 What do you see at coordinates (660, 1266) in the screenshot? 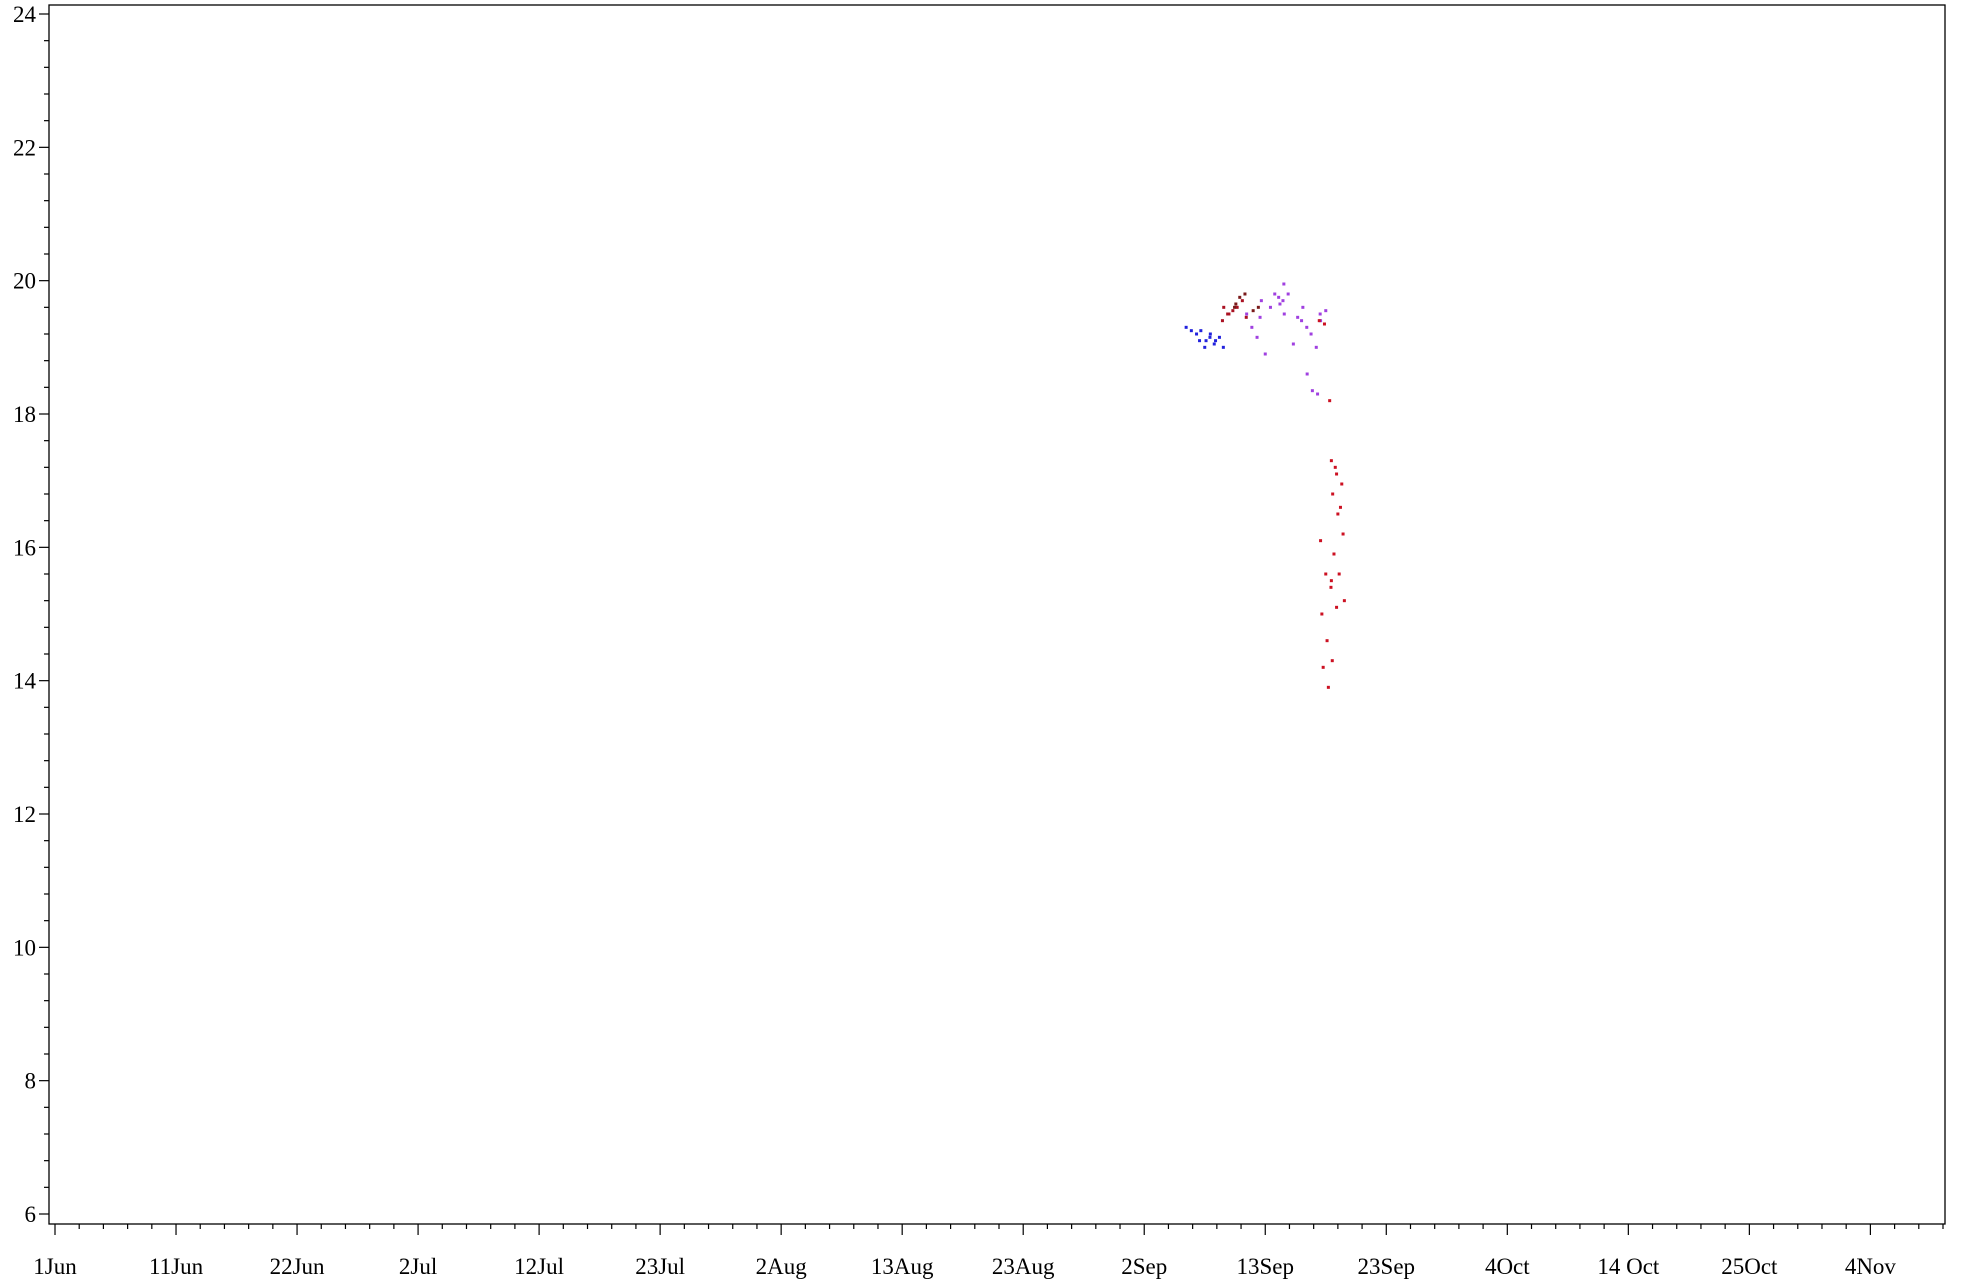
I see `x-tick-label: 23Jul` at bounding box center [660, 1266].